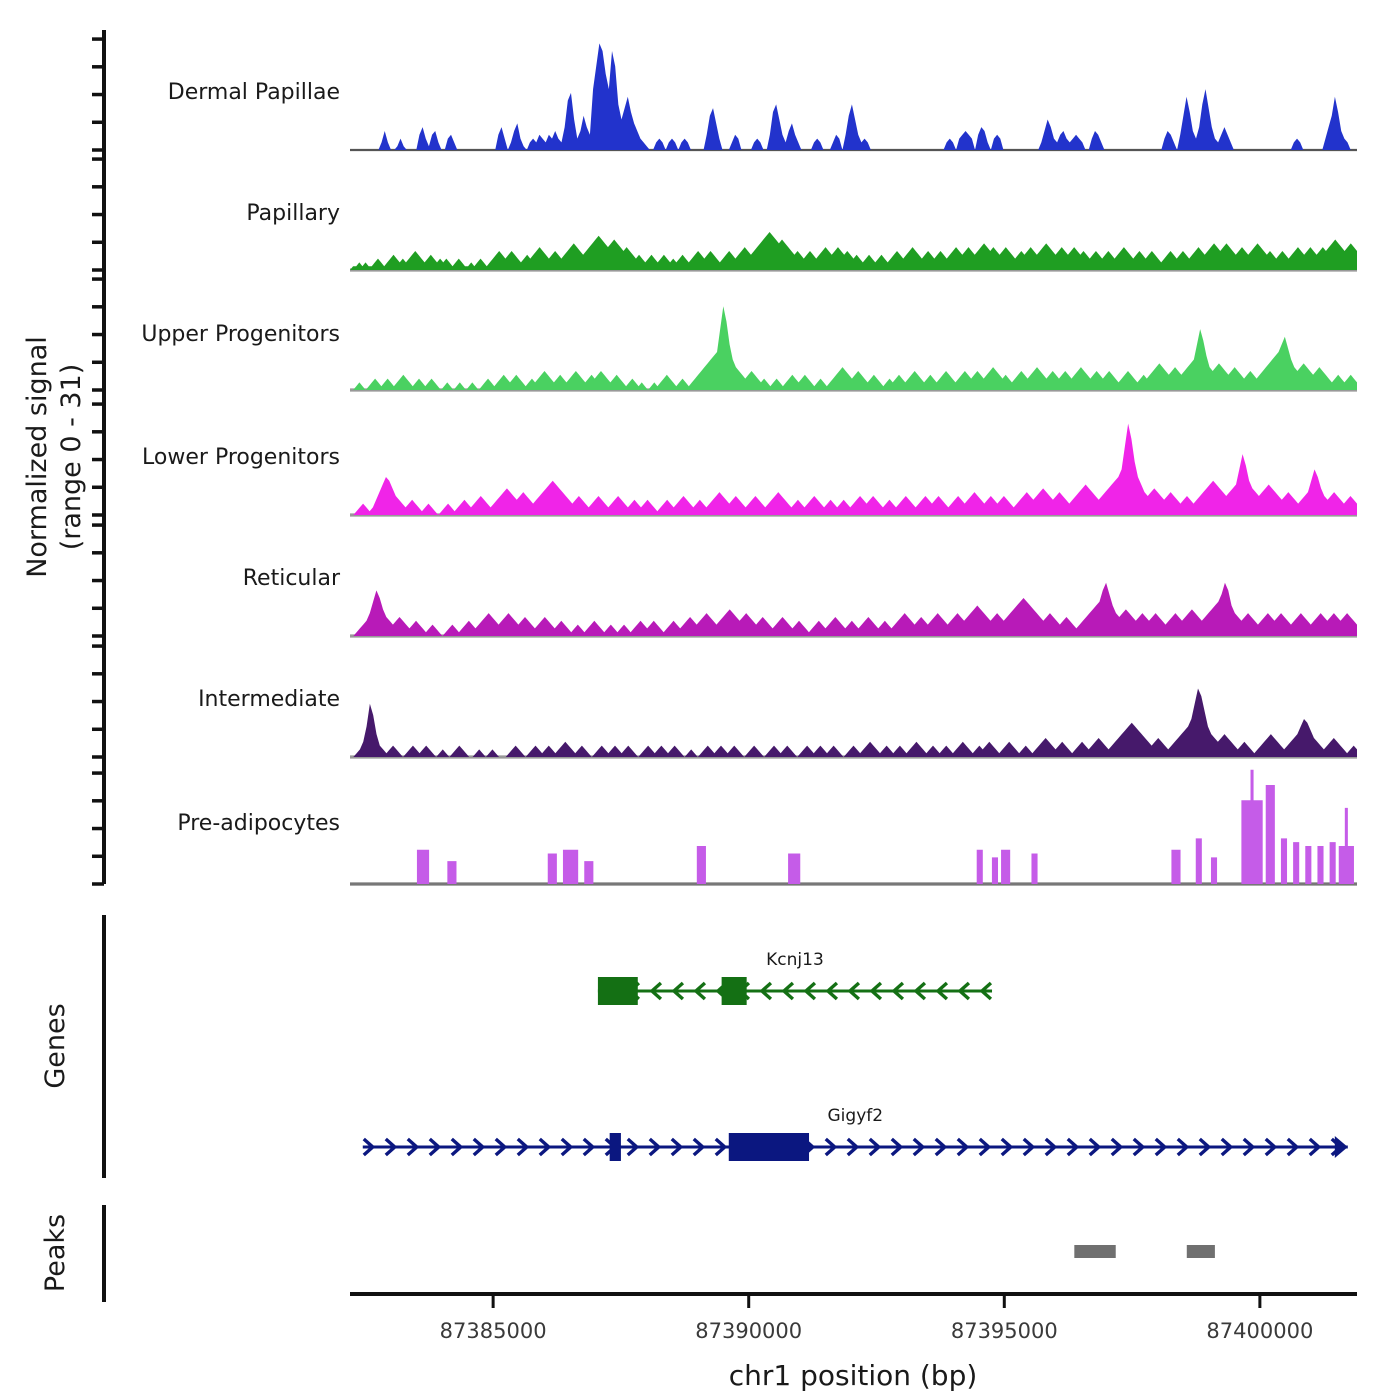  Describe the element at coordinates (795, 960) in the screenshot. I see `gene-name-label: Kcnj13` at that location.